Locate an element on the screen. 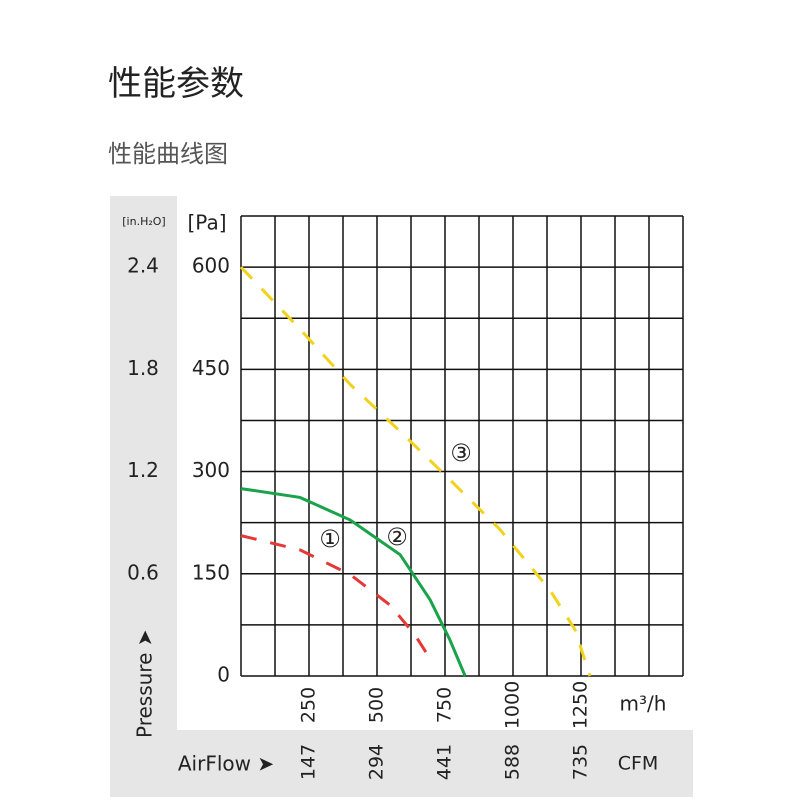 This screenshot has height=800, width=800. y2-axis-label: [in.H₂O] is located at coordinates (143, 221).